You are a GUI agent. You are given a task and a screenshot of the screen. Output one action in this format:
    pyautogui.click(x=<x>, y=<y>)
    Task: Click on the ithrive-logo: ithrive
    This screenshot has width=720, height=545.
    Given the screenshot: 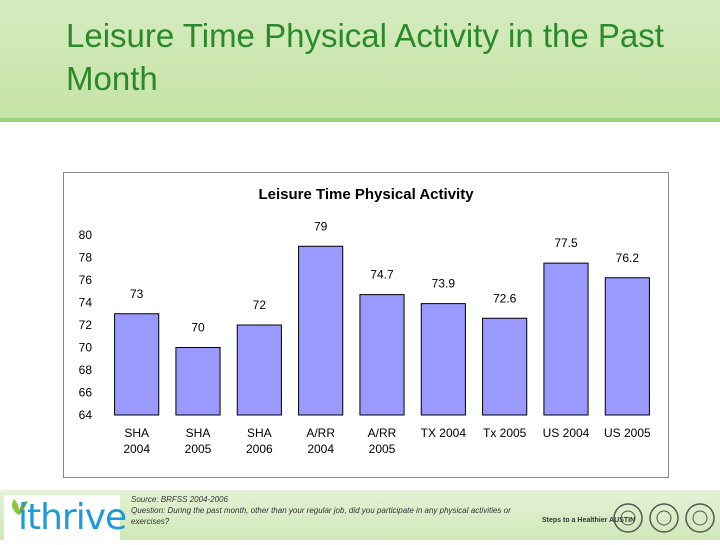 What is the action you would take?
    pyautogui.click(x=65, y=517)
    